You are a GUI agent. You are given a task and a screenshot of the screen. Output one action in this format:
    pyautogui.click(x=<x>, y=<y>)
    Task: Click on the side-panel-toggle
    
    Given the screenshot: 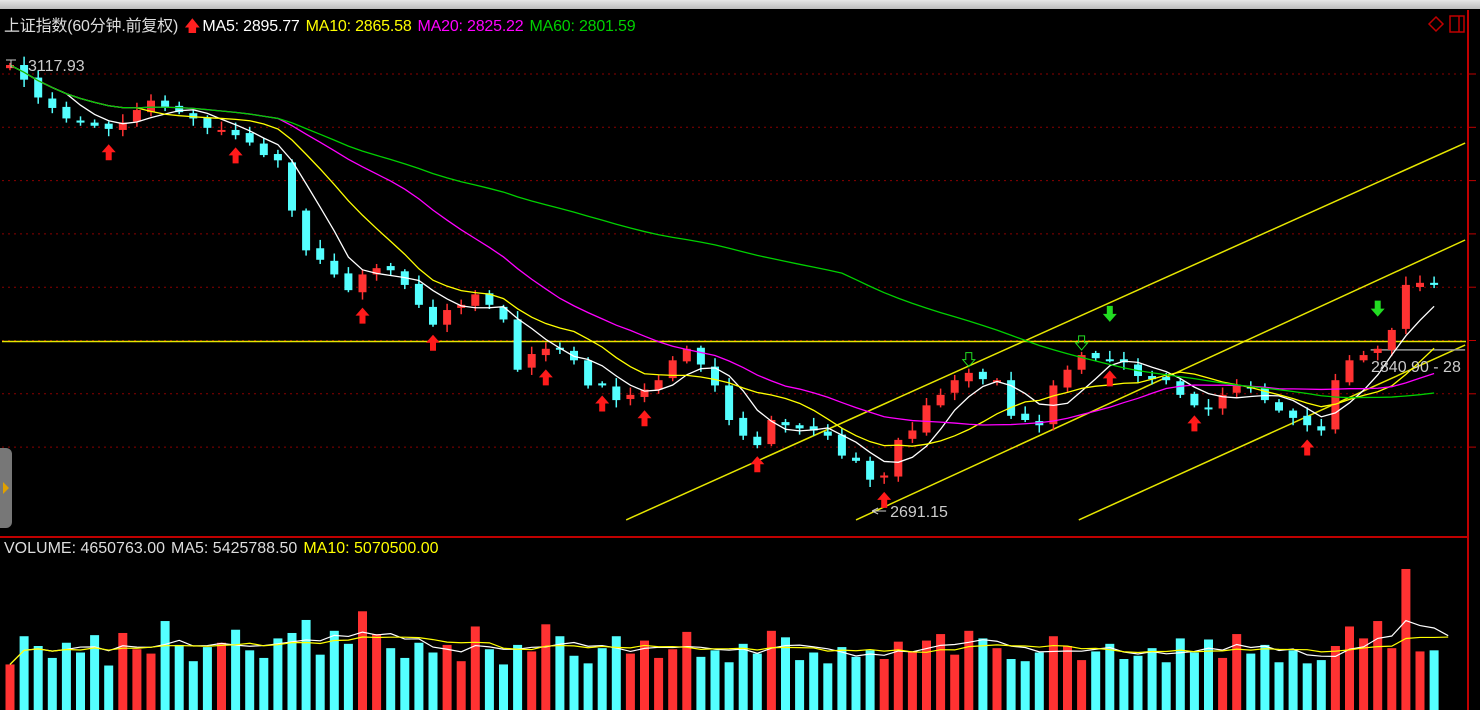 What is the action you would take?
    pyautogui.click(x=6, y=488)
    